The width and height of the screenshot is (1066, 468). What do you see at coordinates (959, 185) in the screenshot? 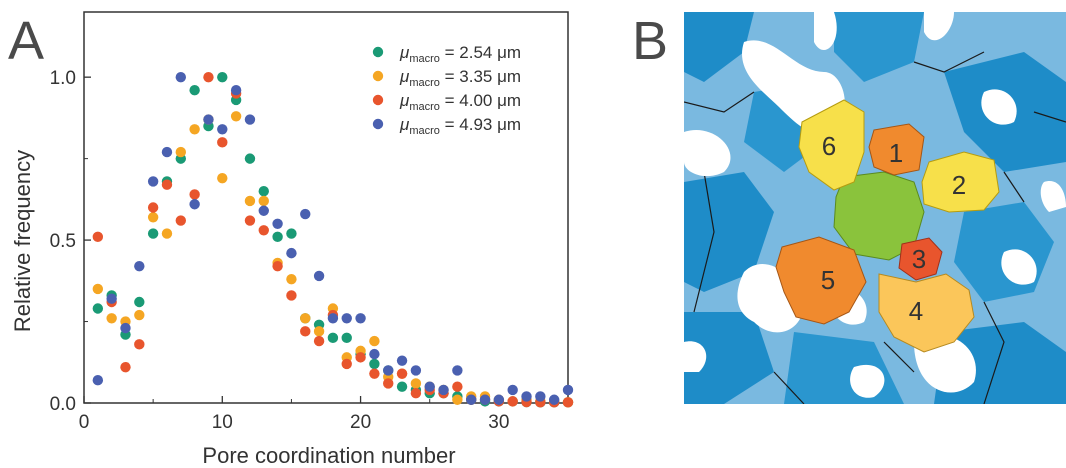
I see `pore-label-2: 2` at bounding box center [959, 185].